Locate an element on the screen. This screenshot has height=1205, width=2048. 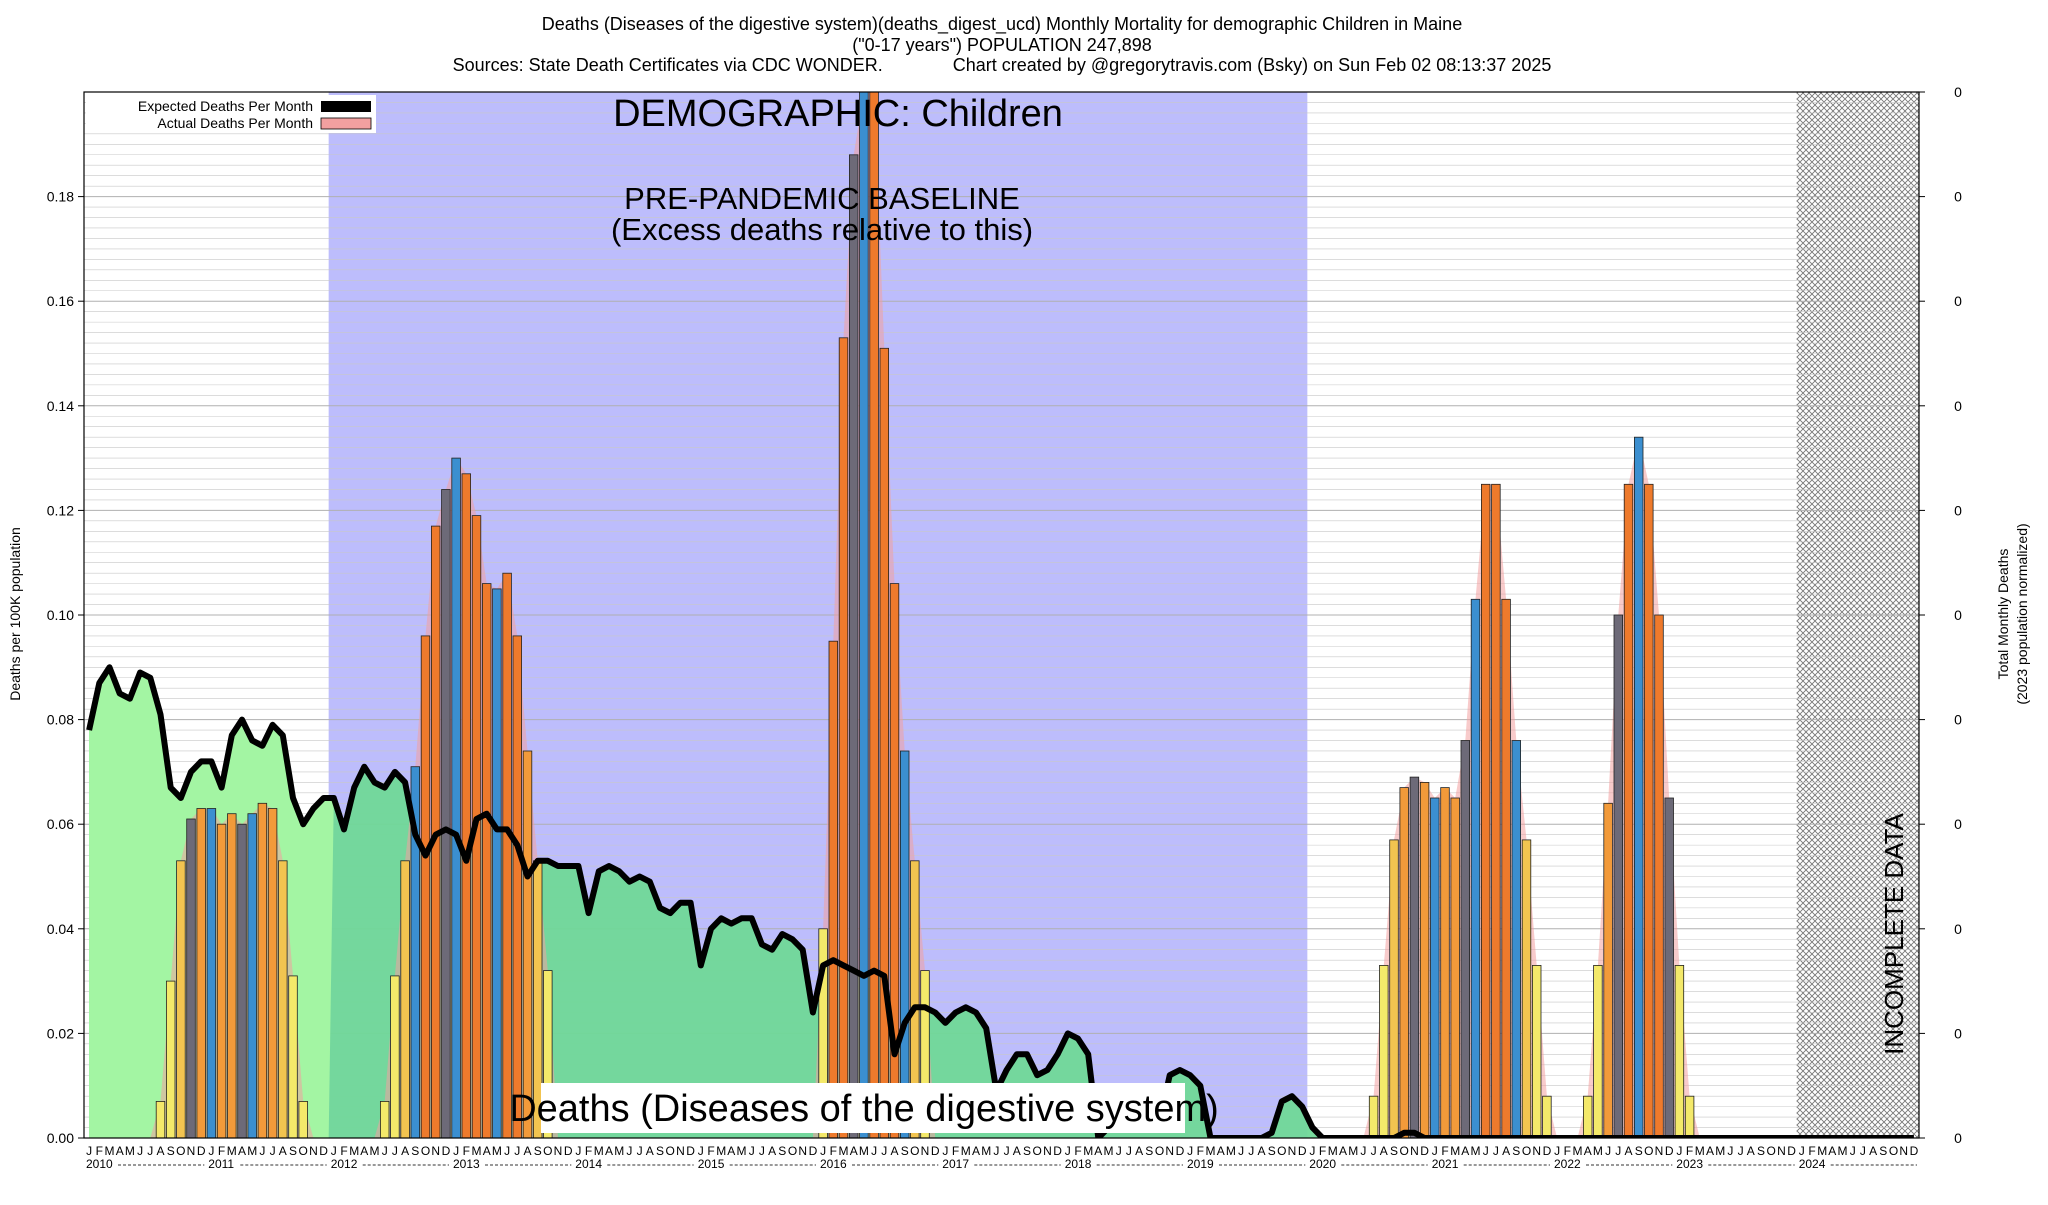
y2-tick-label: 0 is located at coordinates (1958, 301).